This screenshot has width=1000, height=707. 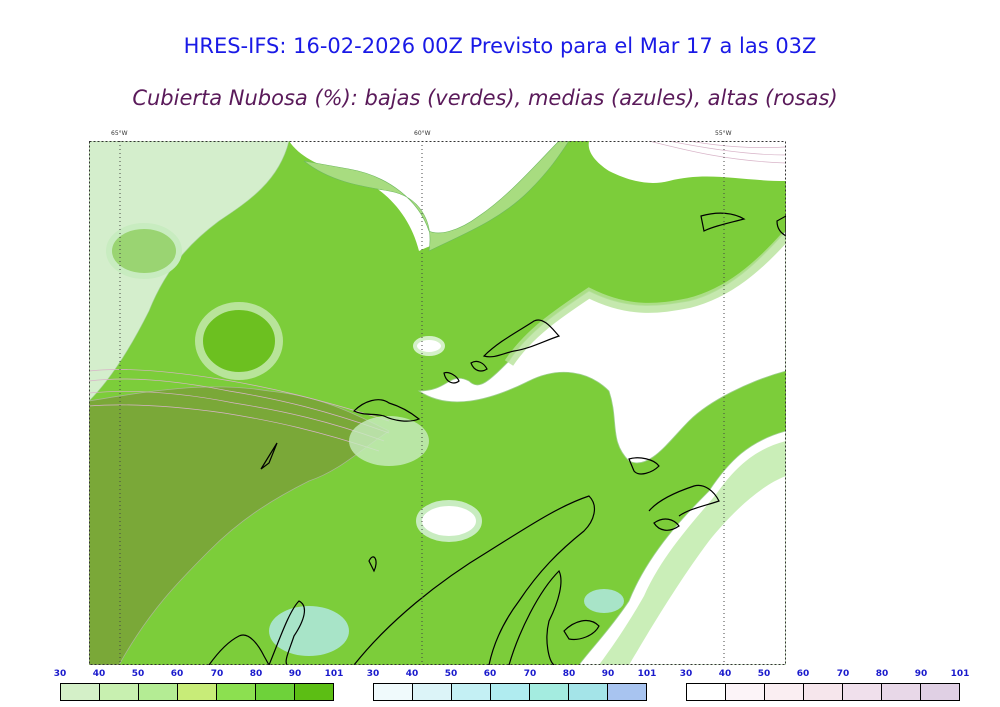 I want to click on lon-label-55w: 55°W, so click(x=723, y=133).